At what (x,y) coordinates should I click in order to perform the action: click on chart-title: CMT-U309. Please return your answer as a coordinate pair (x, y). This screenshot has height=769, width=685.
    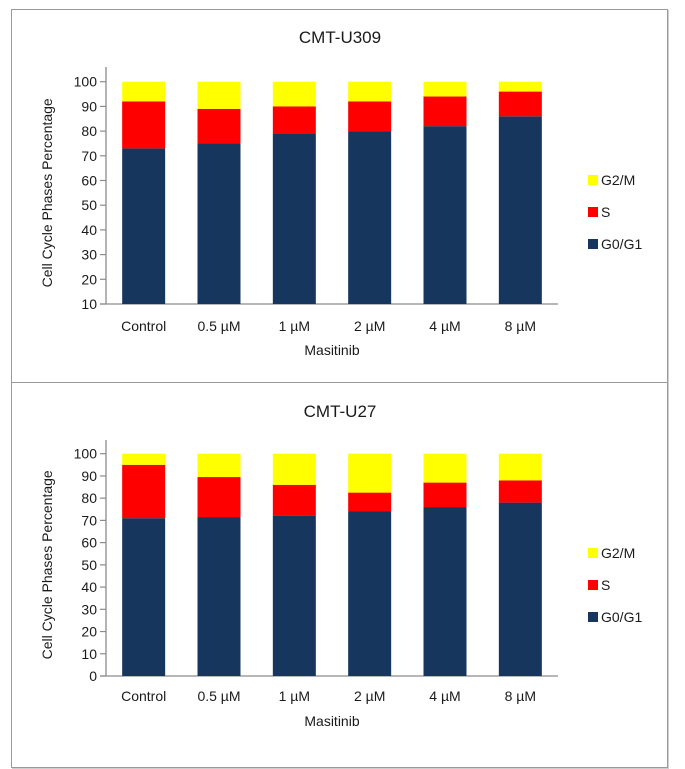
    Looking at the image, I should click on (340, 37).